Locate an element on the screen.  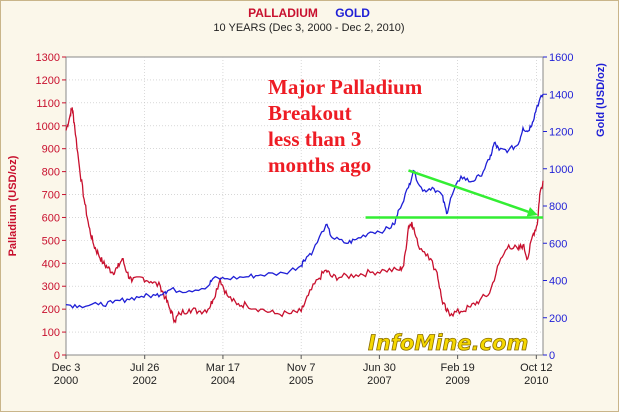
x-tick-label-date: Feb 19 is located at coordinates (457, 368).